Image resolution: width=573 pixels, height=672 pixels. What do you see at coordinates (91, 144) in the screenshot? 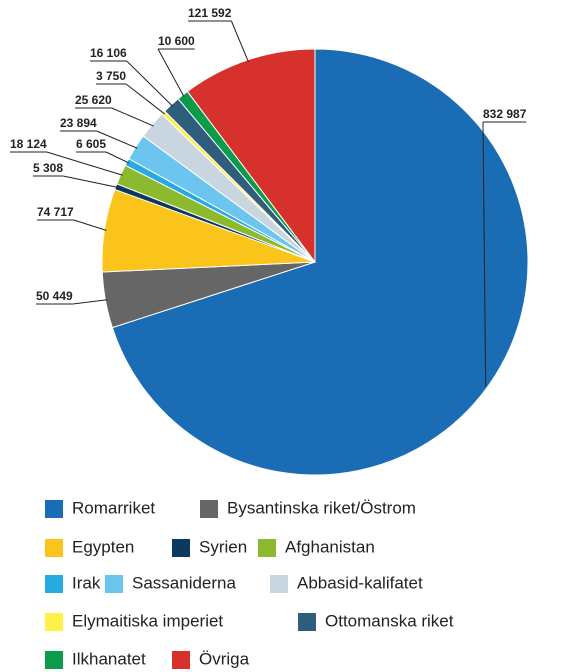
I see `value-label: 6 605` at bounding box center [91, 144].